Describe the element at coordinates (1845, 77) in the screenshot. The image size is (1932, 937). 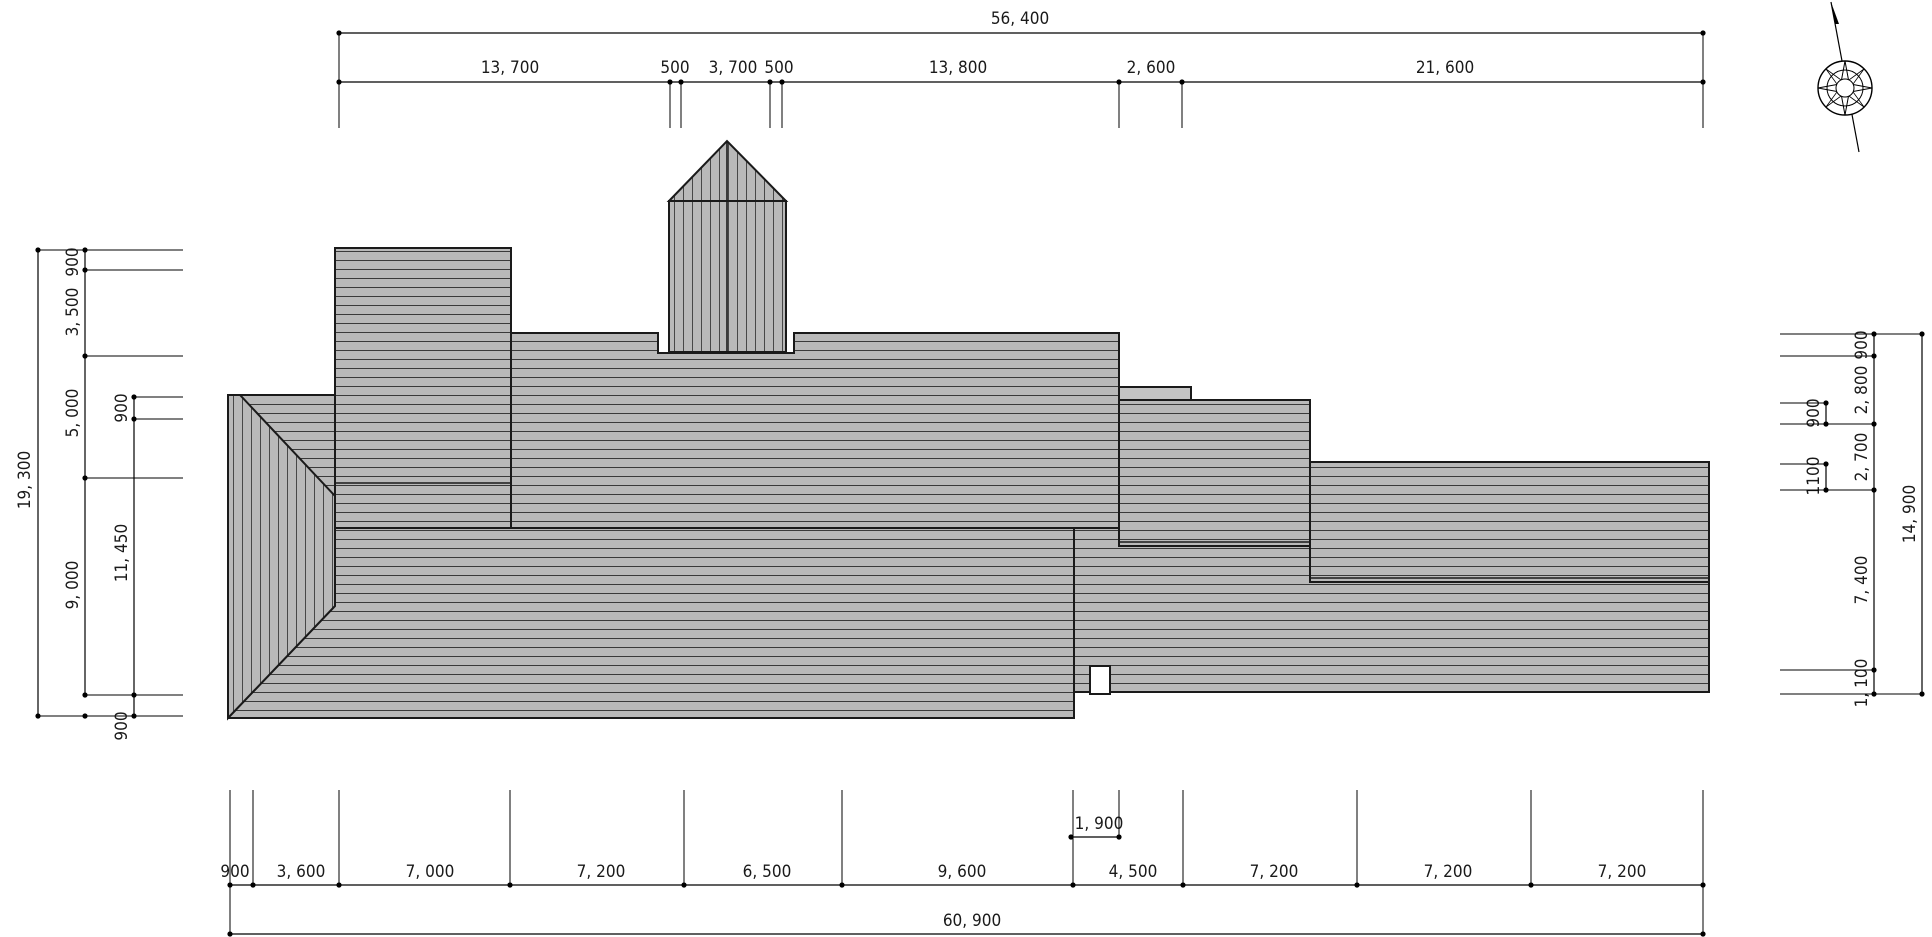
I see `north-arrow-compass-icon` at that location.